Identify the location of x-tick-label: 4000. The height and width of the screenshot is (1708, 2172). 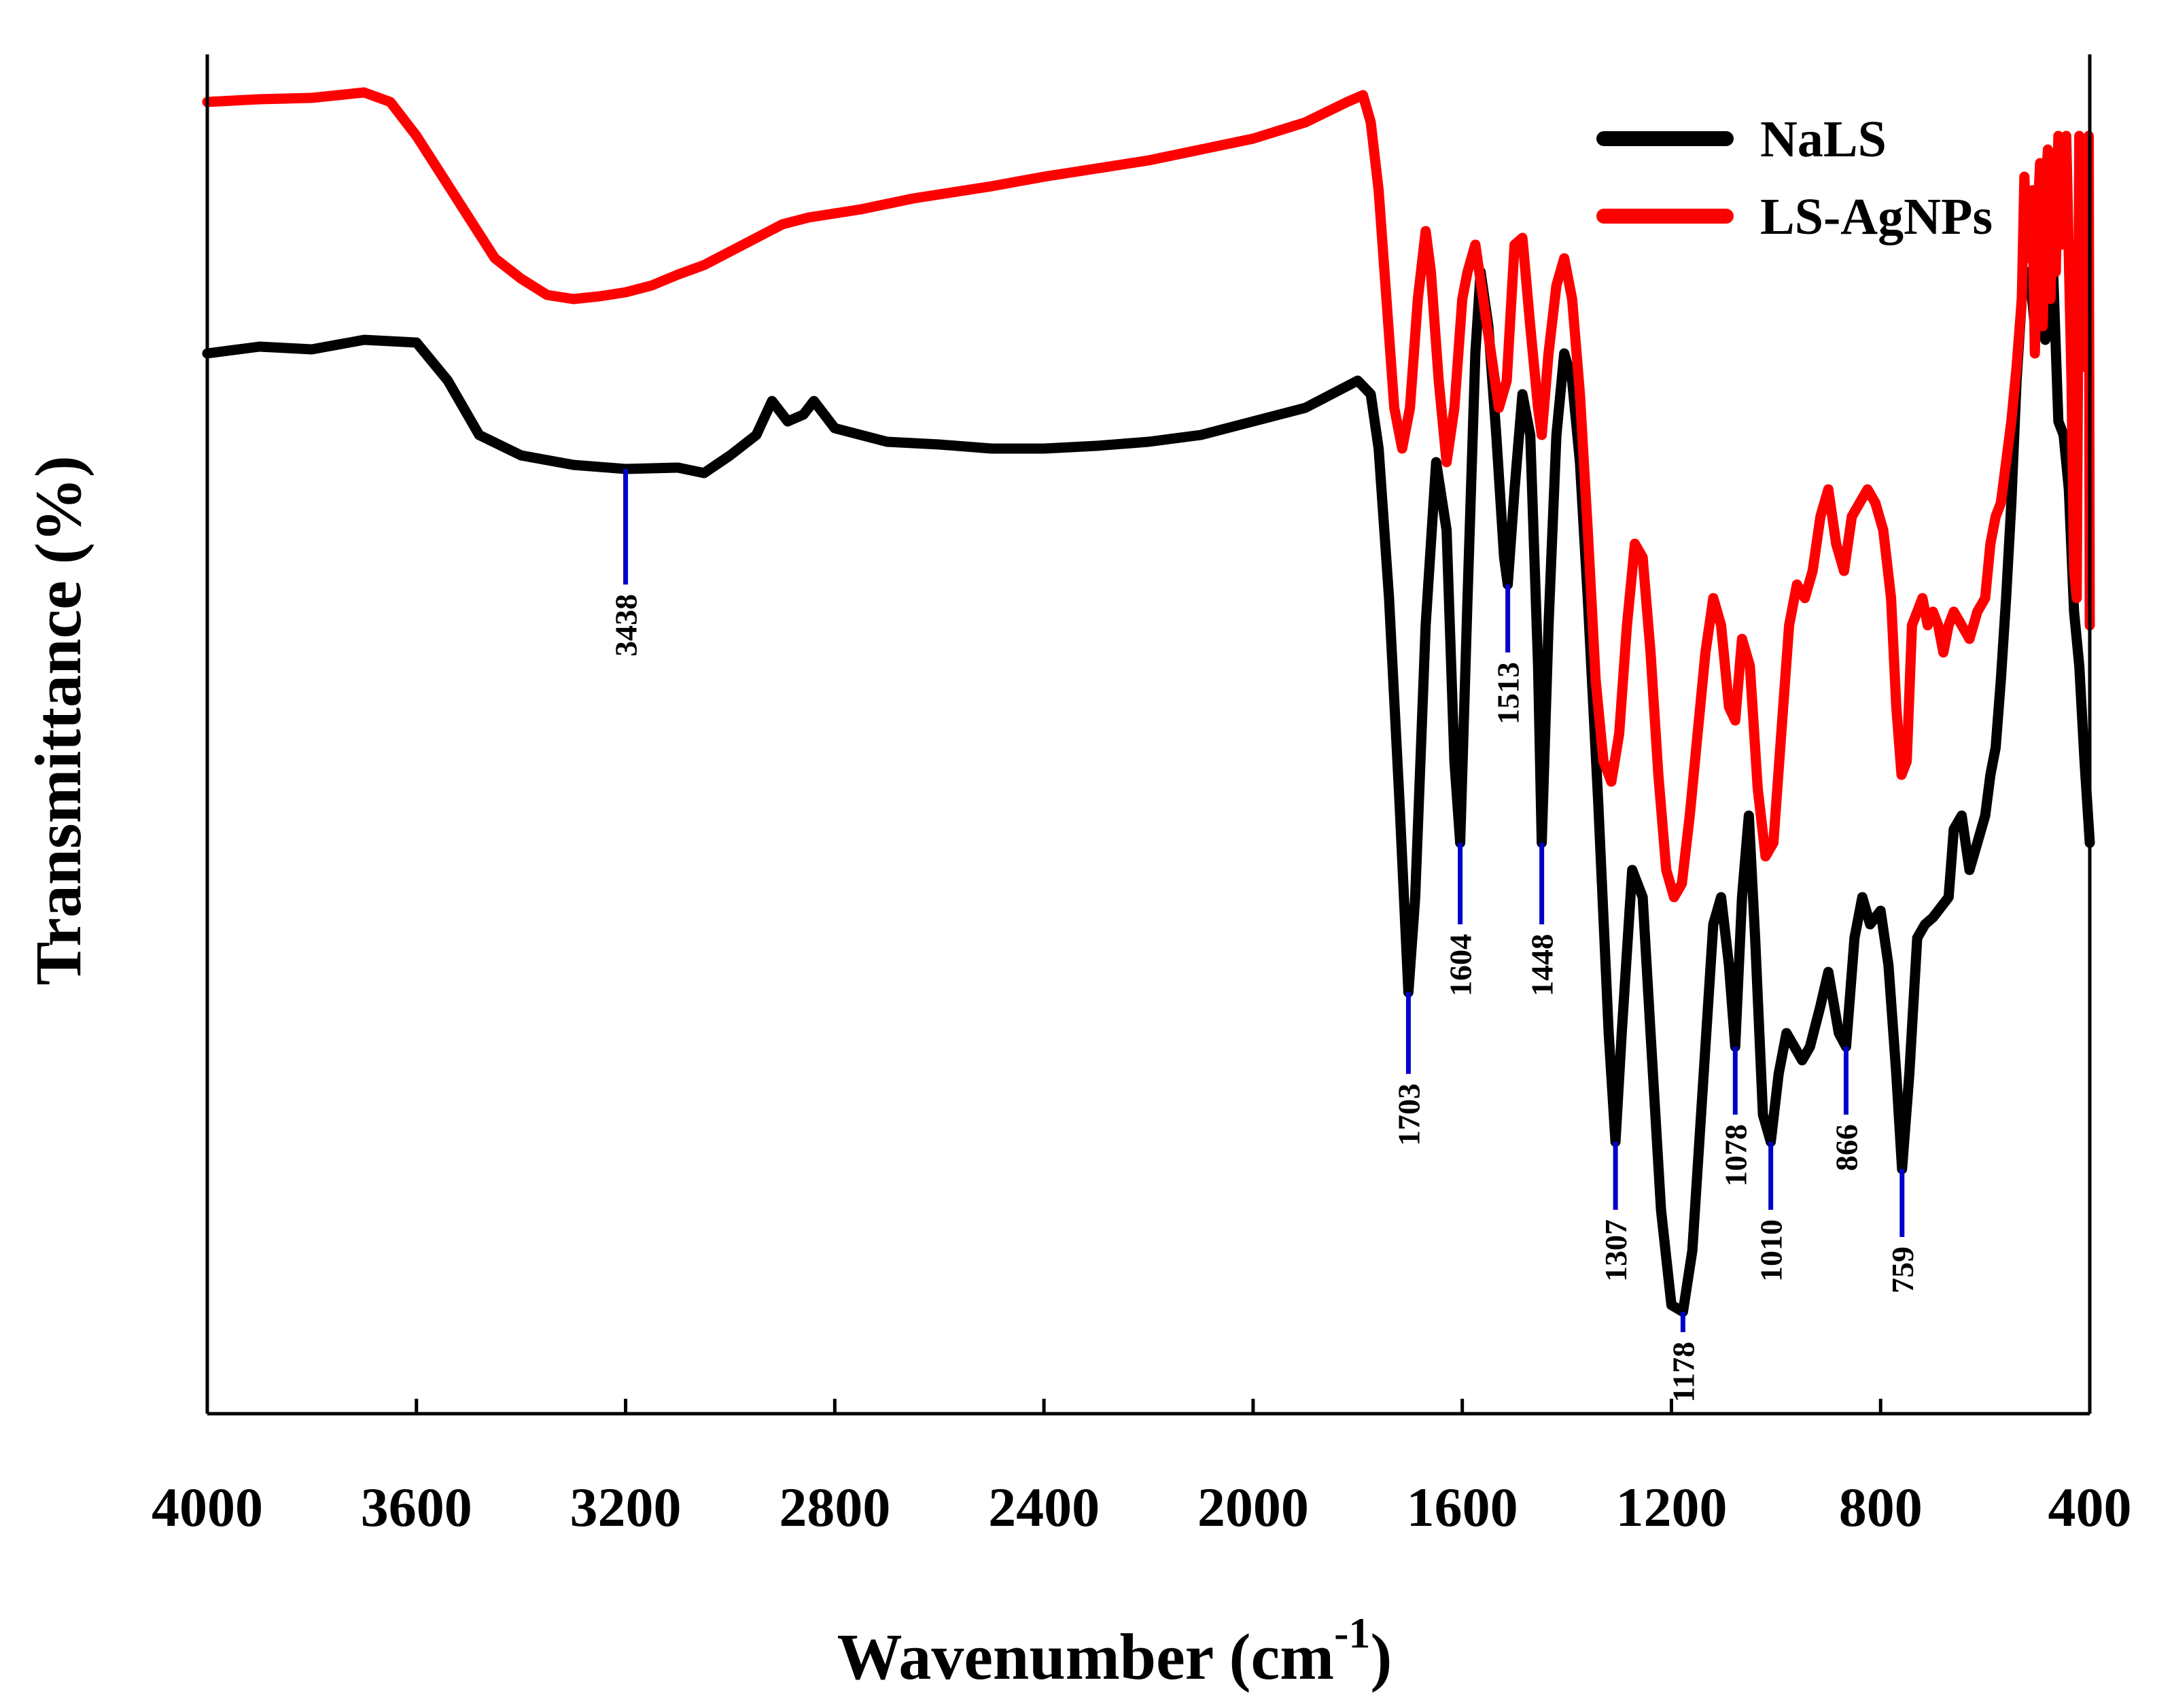
(207, 1507).